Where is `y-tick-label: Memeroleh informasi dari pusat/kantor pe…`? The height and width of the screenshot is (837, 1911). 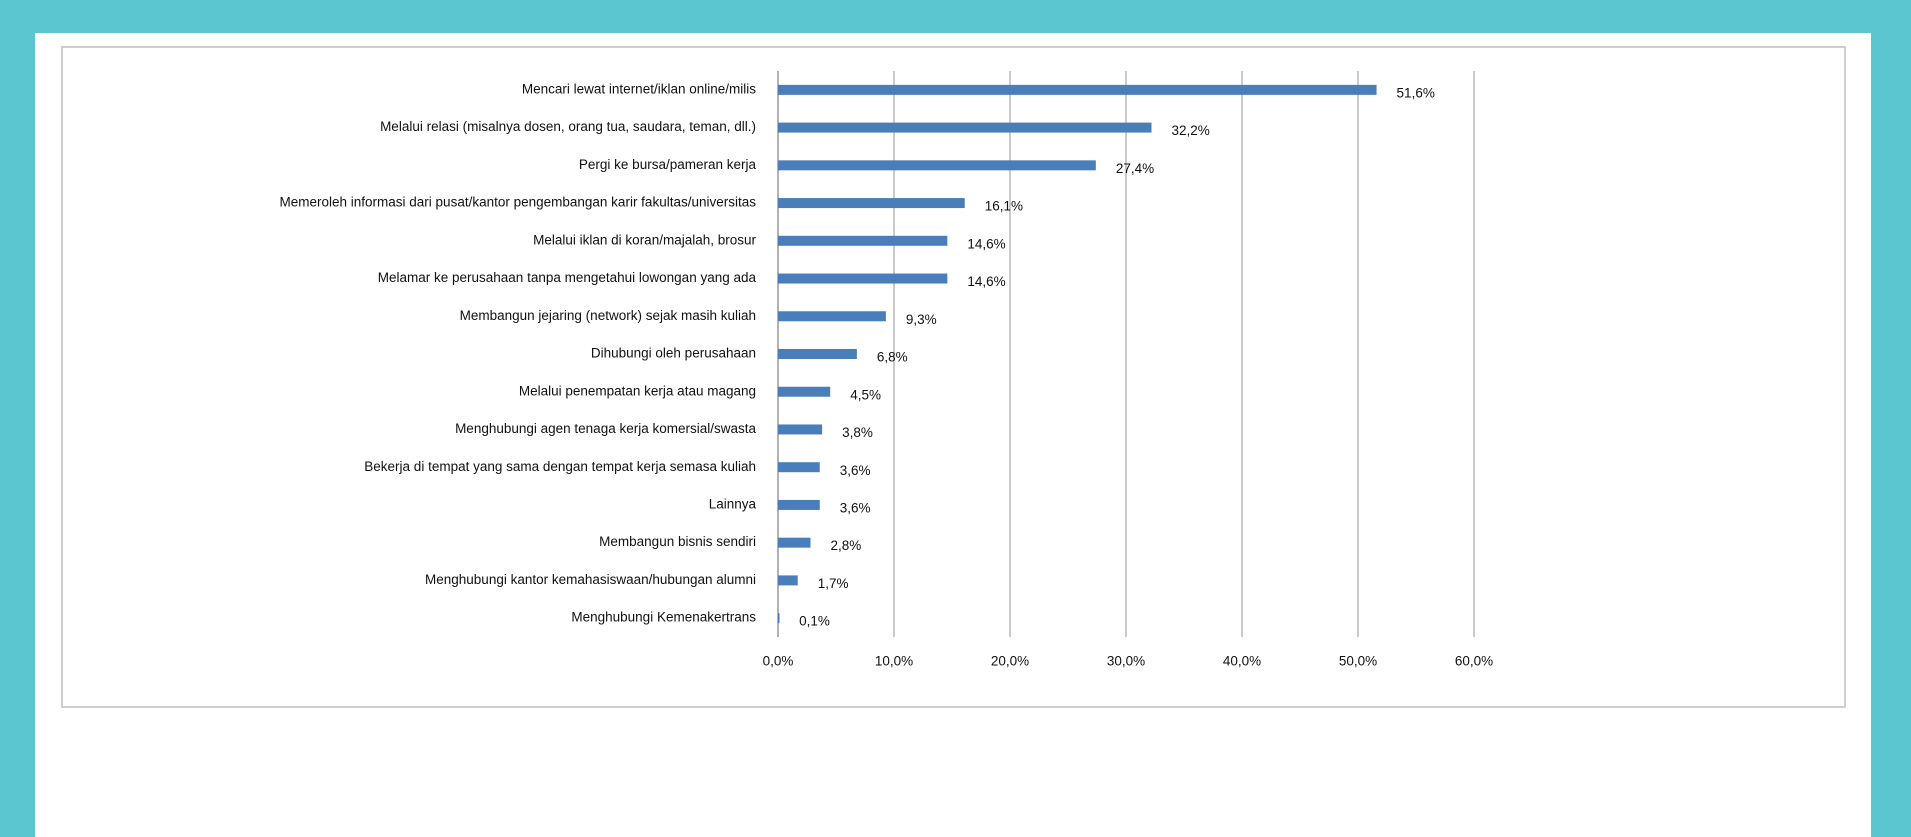
y-tick-label: Memeroleh informasi dari pusat/kantor pe… is located at coordinates (518, 202).